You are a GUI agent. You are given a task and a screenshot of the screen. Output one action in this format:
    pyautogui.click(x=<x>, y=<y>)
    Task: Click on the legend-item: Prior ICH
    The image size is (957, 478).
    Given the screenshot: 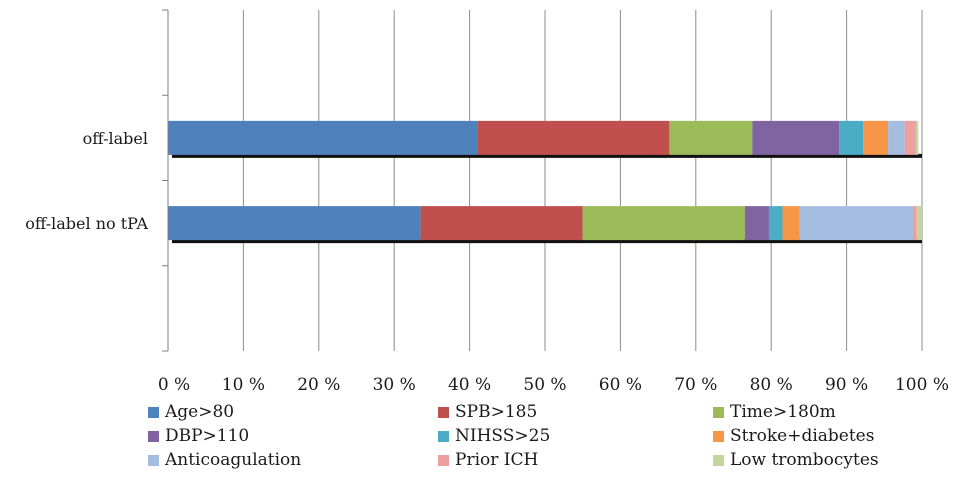 What is the action you would take?
    pyautogui.click(x=575, y=460)
    